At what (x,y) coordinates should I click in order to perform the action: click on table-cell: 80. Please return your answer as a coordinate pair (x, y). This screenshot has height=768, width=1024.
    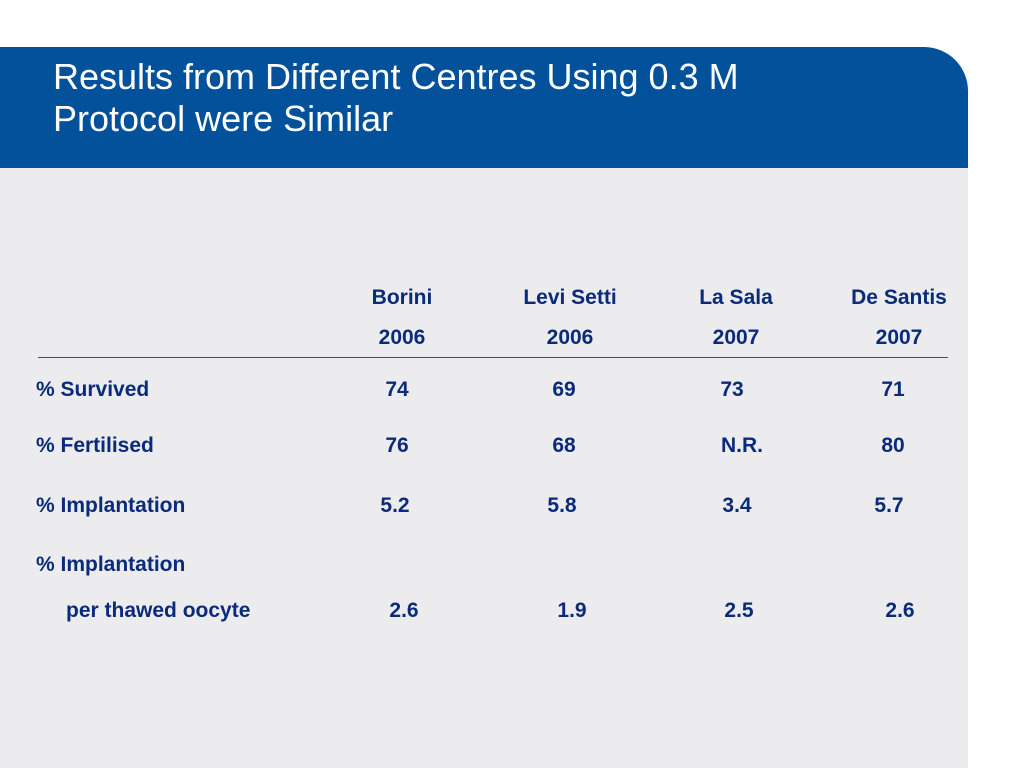
    Looking at the image, I should click on (893, 445).